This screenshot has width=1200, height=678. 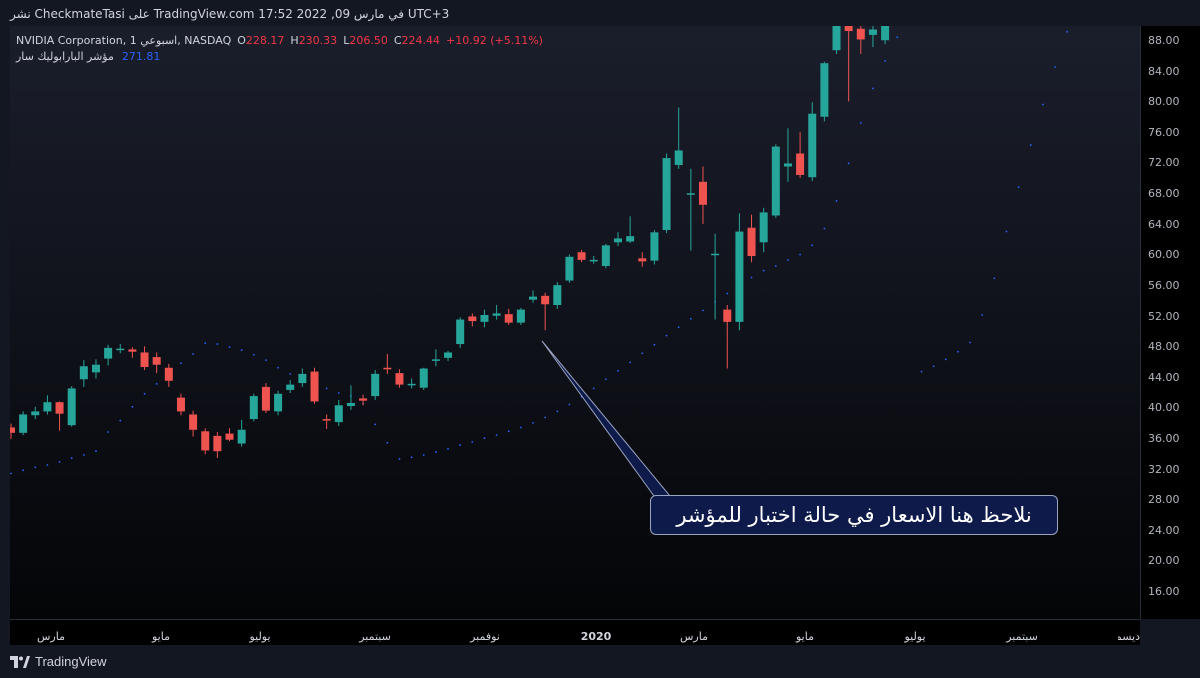 What do you see at coordinates (421, 40) in the screenshot?
I see `close-value: 224.44` at bounding box center [421, 40].